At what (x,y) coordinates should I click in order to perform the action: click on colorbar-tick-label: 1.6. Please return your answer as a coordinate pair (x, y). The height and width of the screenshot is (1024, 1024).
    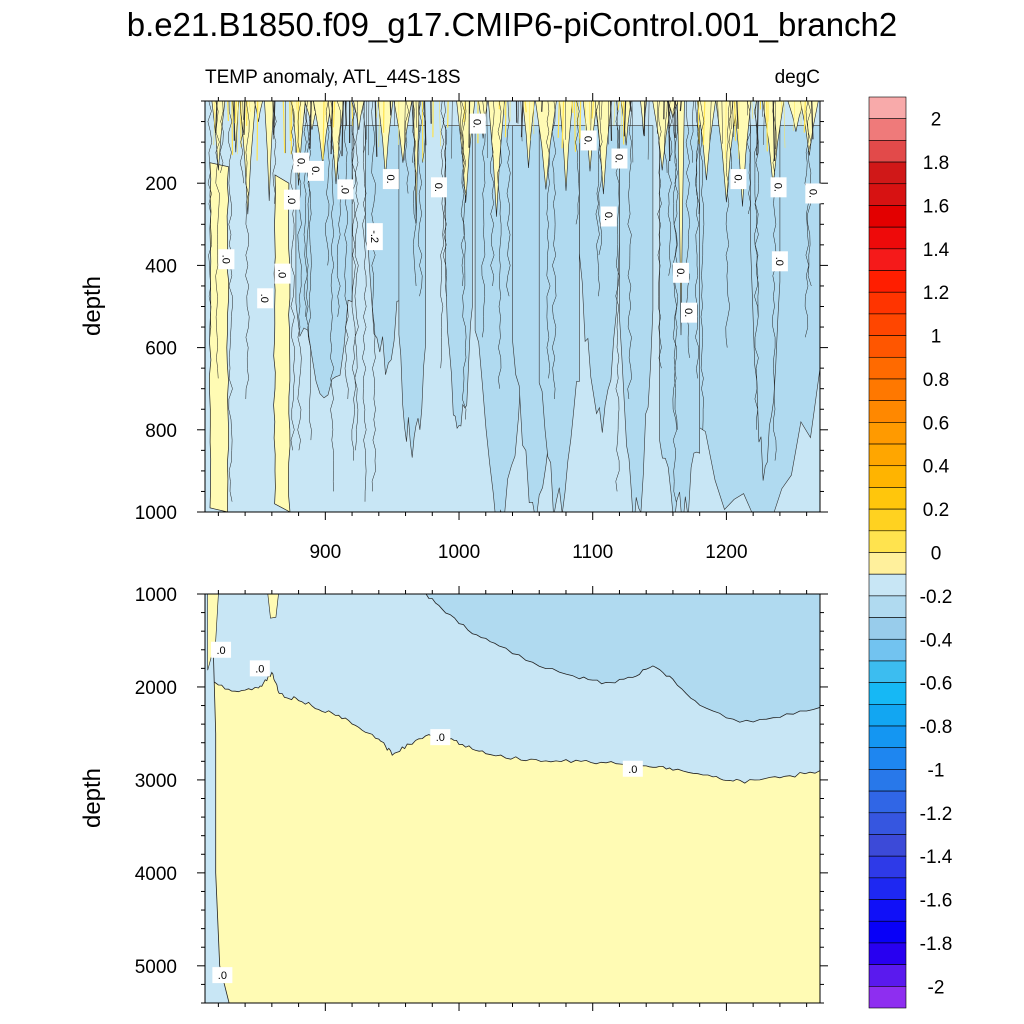
    Looking at the image, I should click on (936, 206).